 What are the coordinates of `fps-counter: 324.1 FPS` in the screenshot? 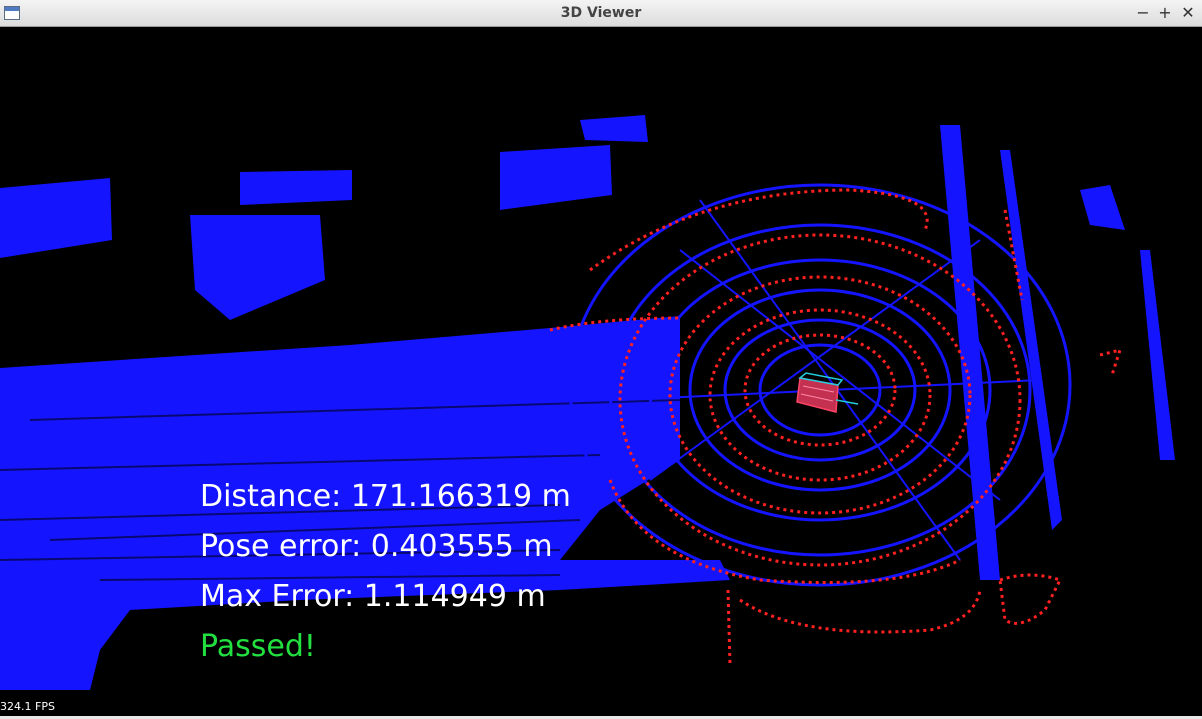 It's located at (27, 706).